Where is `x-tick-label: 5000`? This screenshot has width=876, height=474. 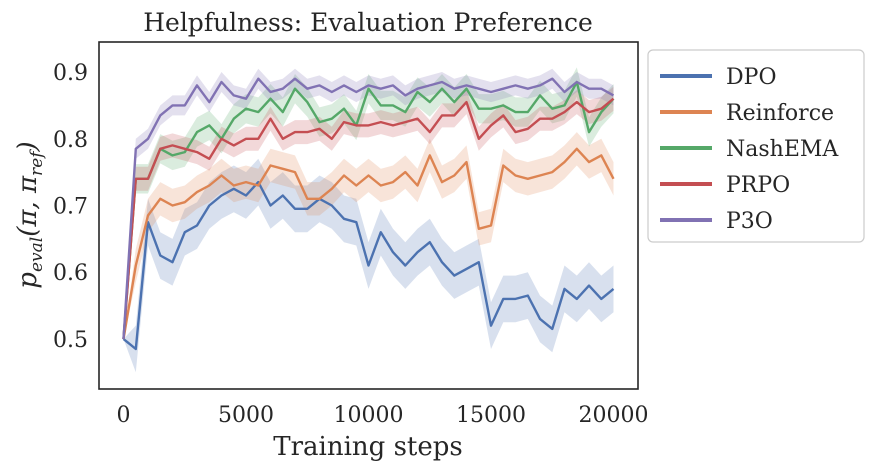
x-tick-label: 5000 is located at coordinates (246, 415).